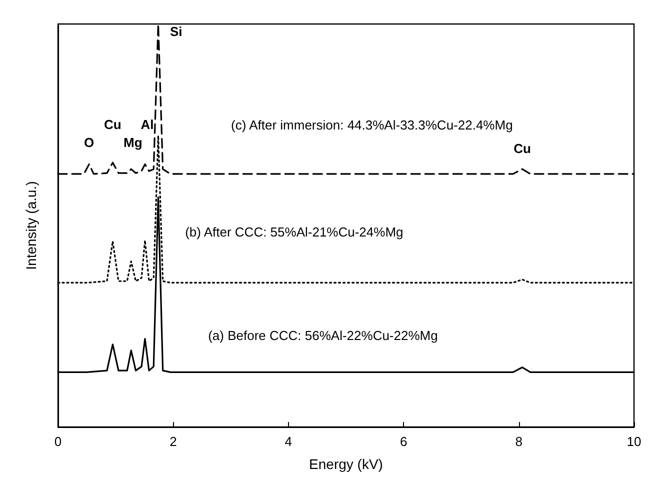 This screenshot has height=491, width=653. Describe the element at coordinates (58, 441) in the screenshot. I see `x-tick-label: 0` at that location.